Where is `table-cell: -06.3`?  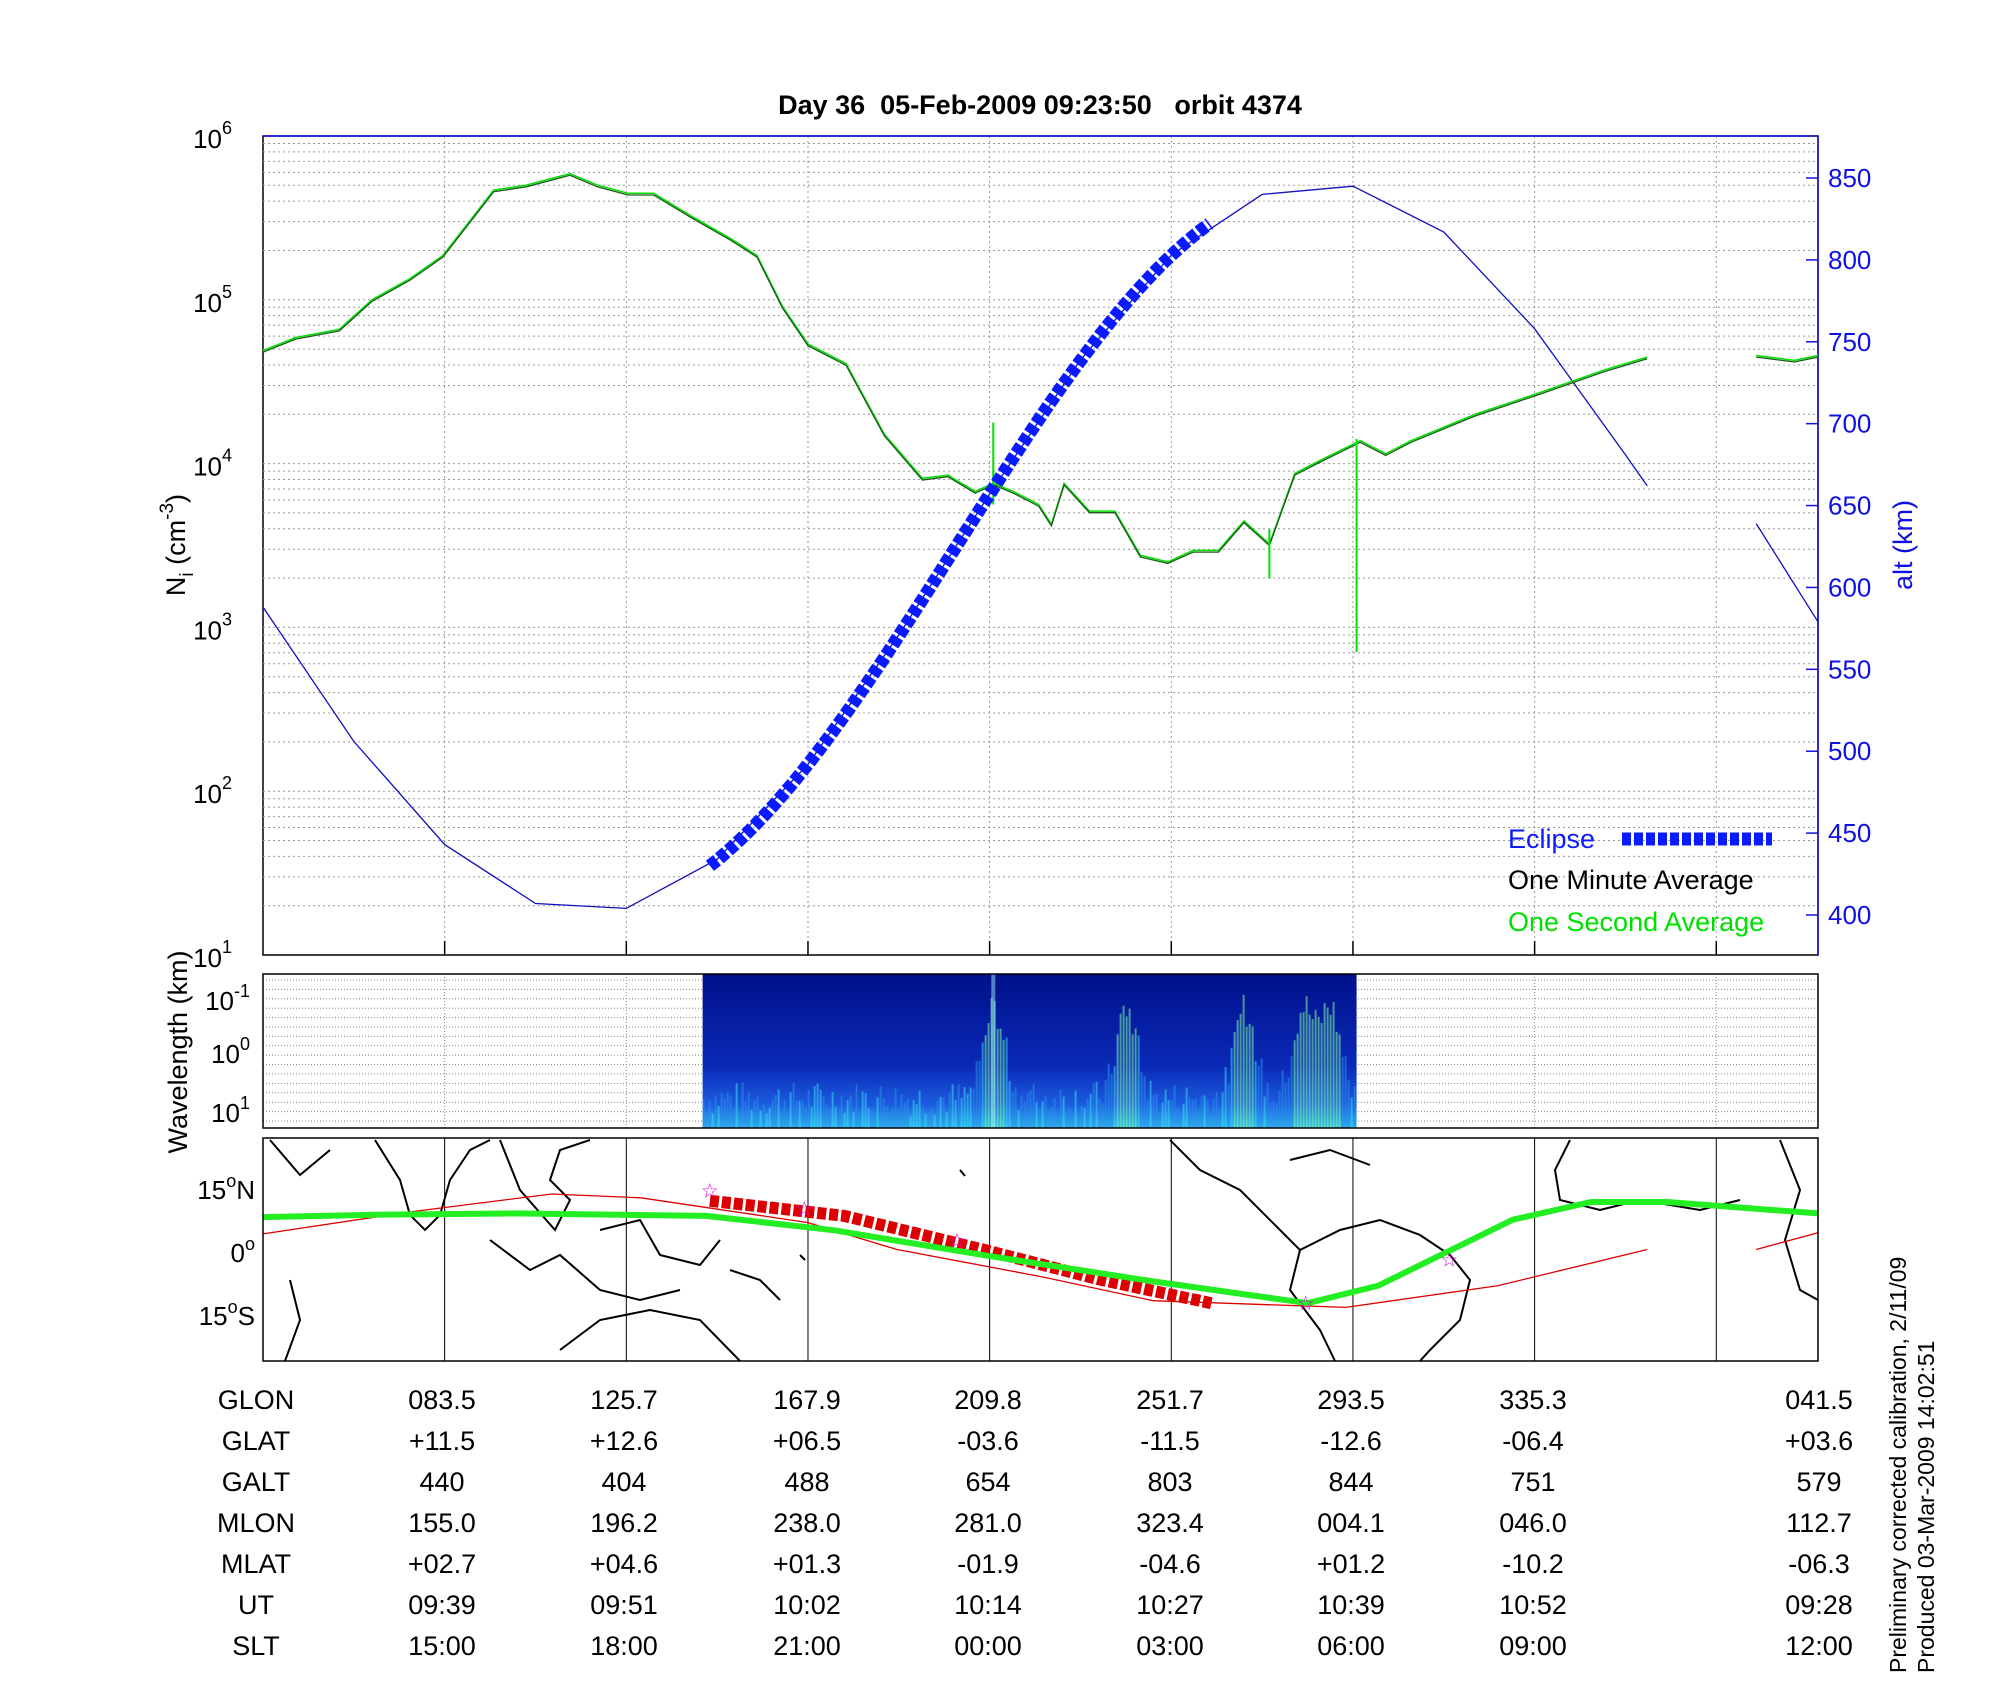 table-cell: -06.3 is located at coordinates (1819, 1564).